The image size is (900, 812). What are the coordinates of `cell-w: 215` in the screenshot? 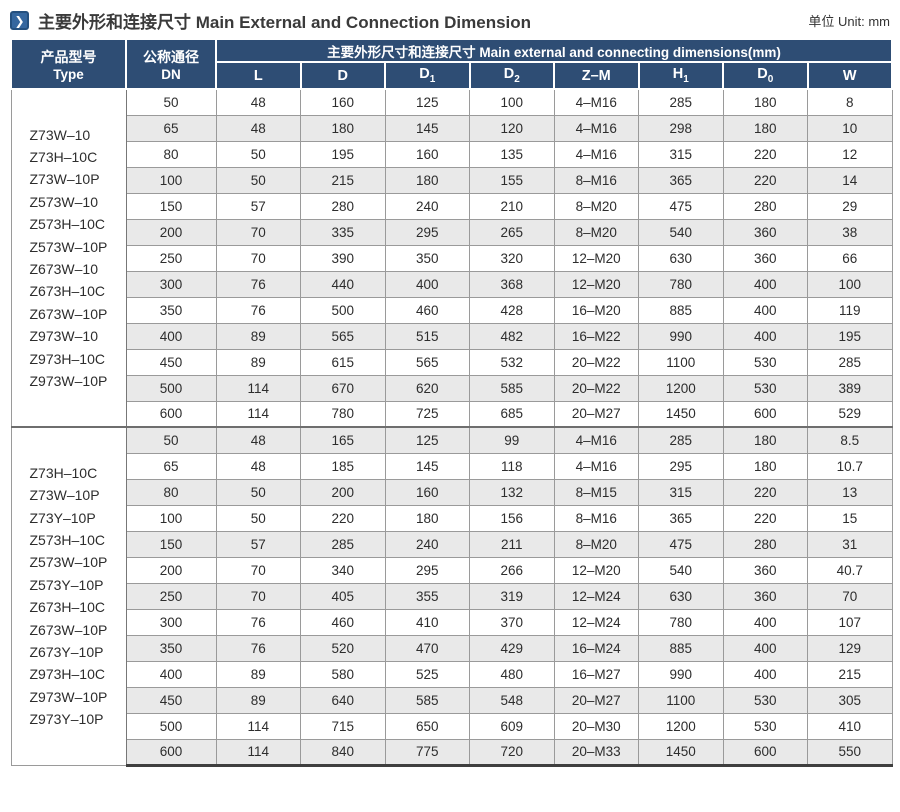 It's located at (850, 674).